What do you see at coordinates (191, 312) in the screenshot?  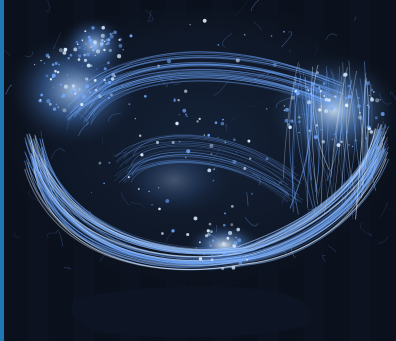 I see `lower-tissue-lobe` at bounding box center [191, 312].